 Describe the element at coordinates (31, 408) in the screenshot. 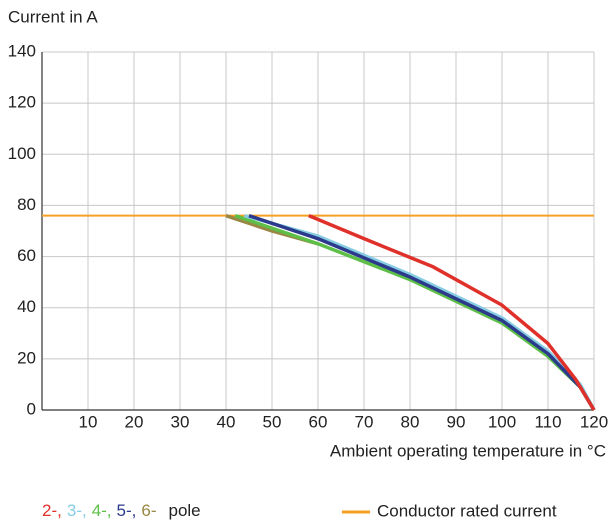

I see `y-tick-label: 0` at that location.